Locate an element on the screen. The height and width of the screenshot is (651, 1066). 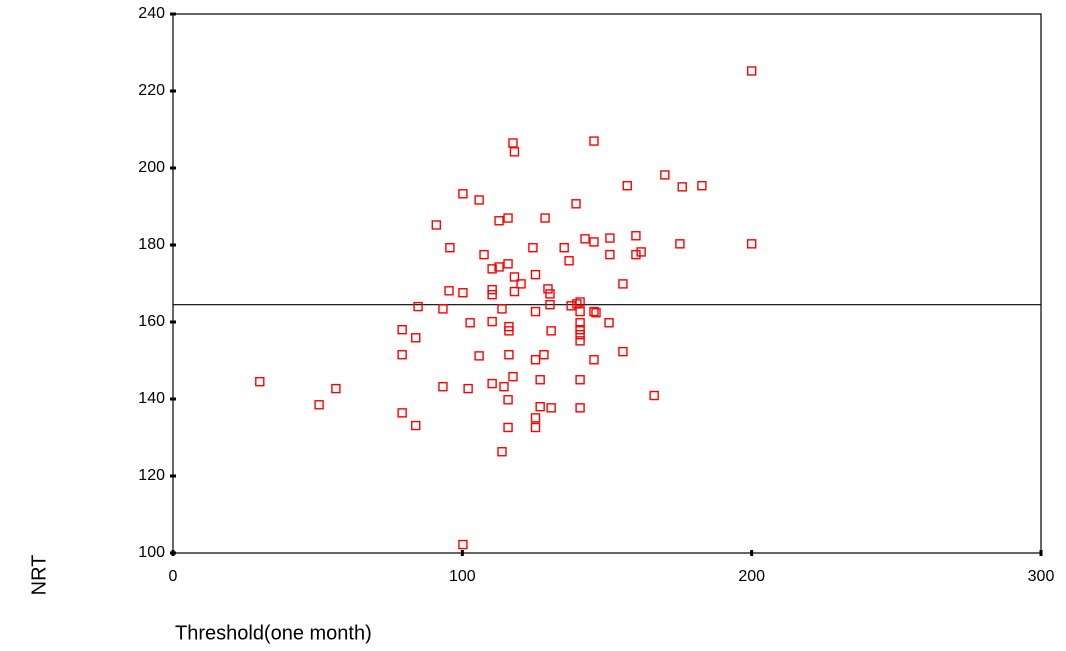
y-tick-label: 180 is located at coordinates (151, 244).